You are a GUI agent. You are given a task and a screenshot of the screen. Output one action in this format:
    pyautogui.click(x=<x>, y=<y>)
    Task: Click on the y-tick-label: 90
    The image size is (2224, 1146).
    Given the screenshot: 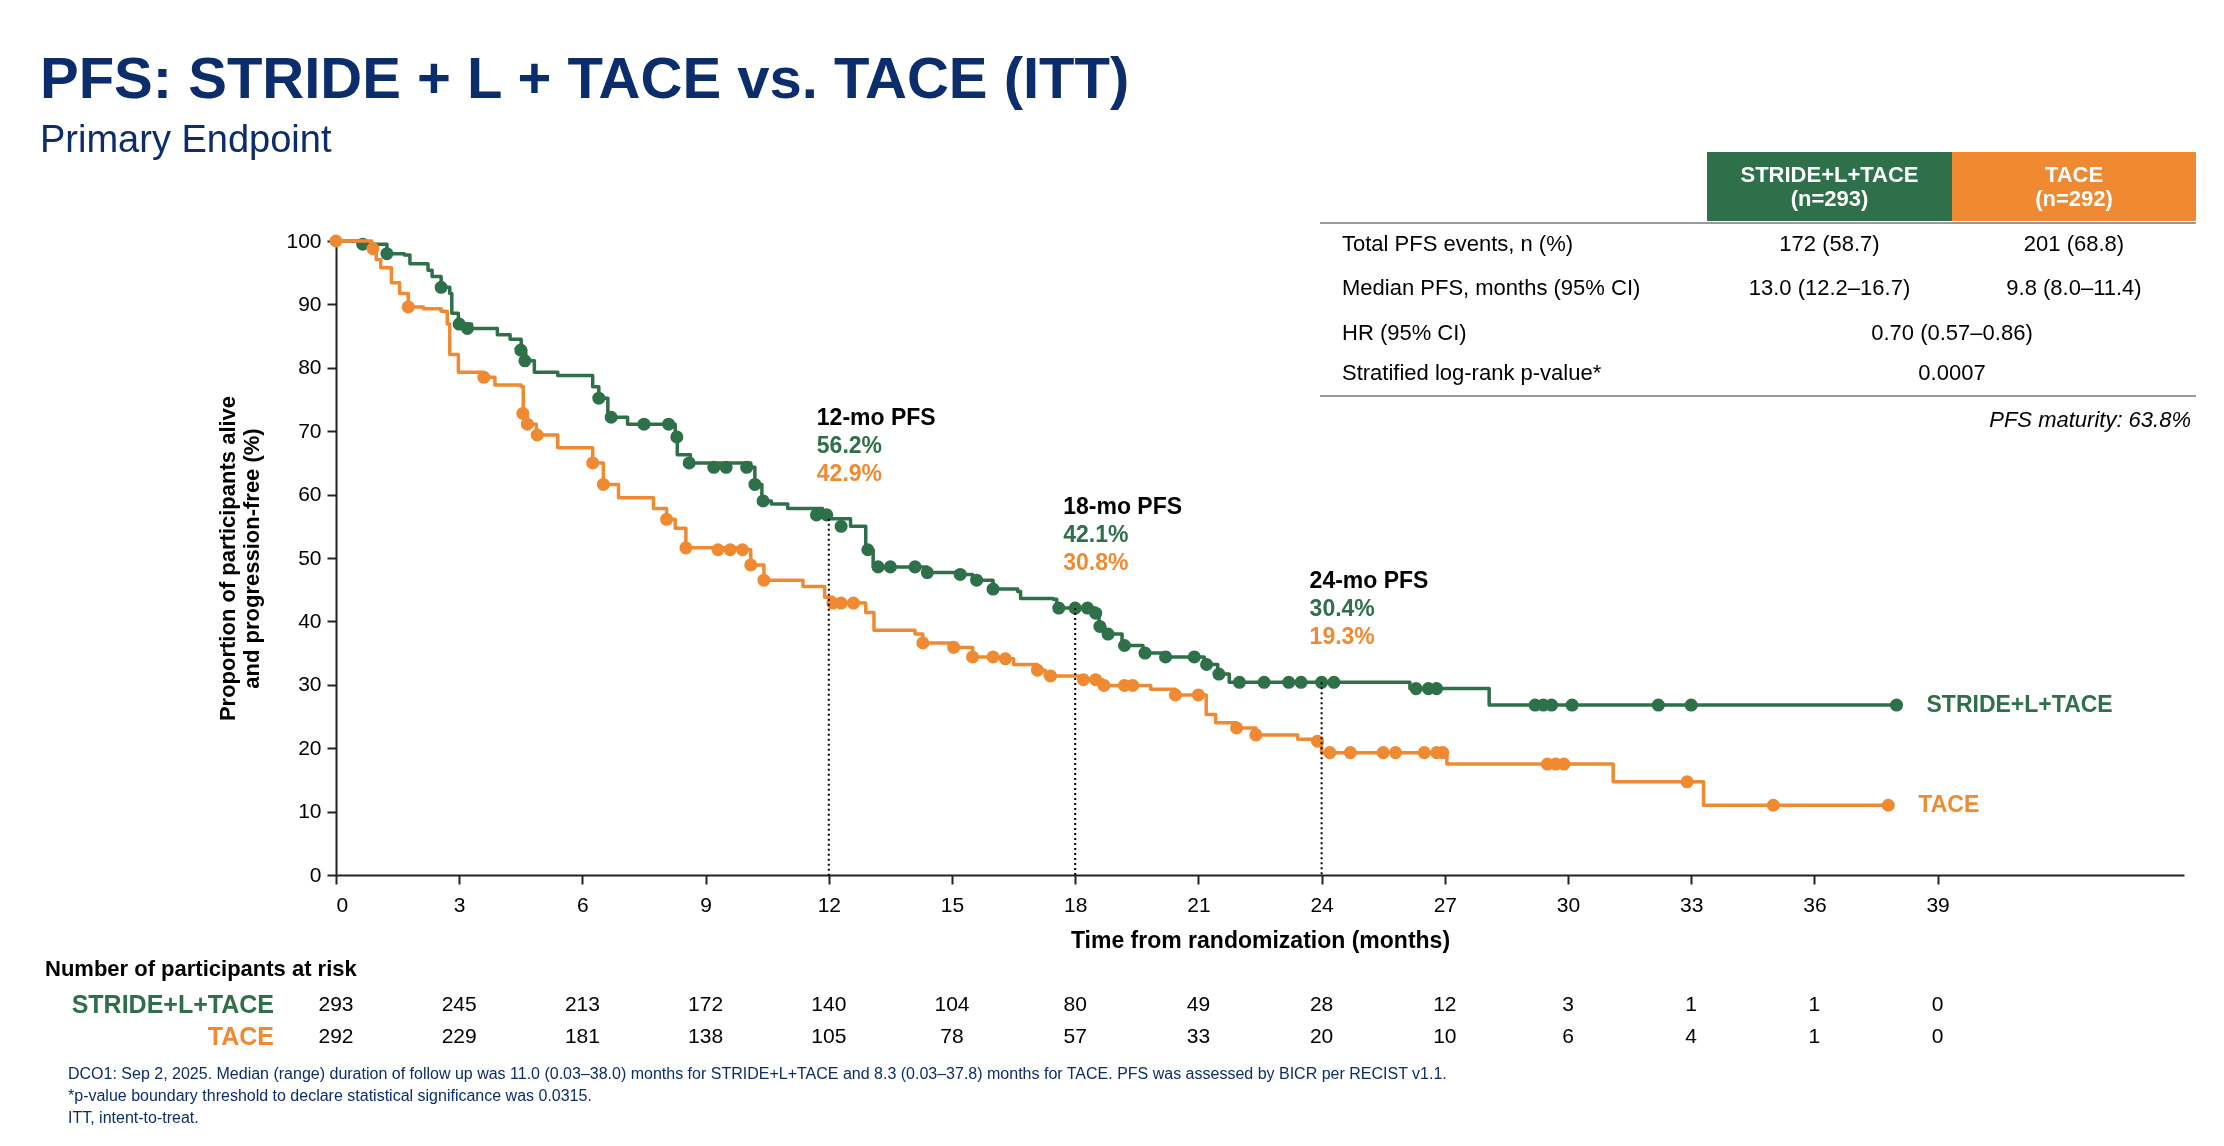 What is the action you would take?
    pyautogui.click(x=310, y=303)
    